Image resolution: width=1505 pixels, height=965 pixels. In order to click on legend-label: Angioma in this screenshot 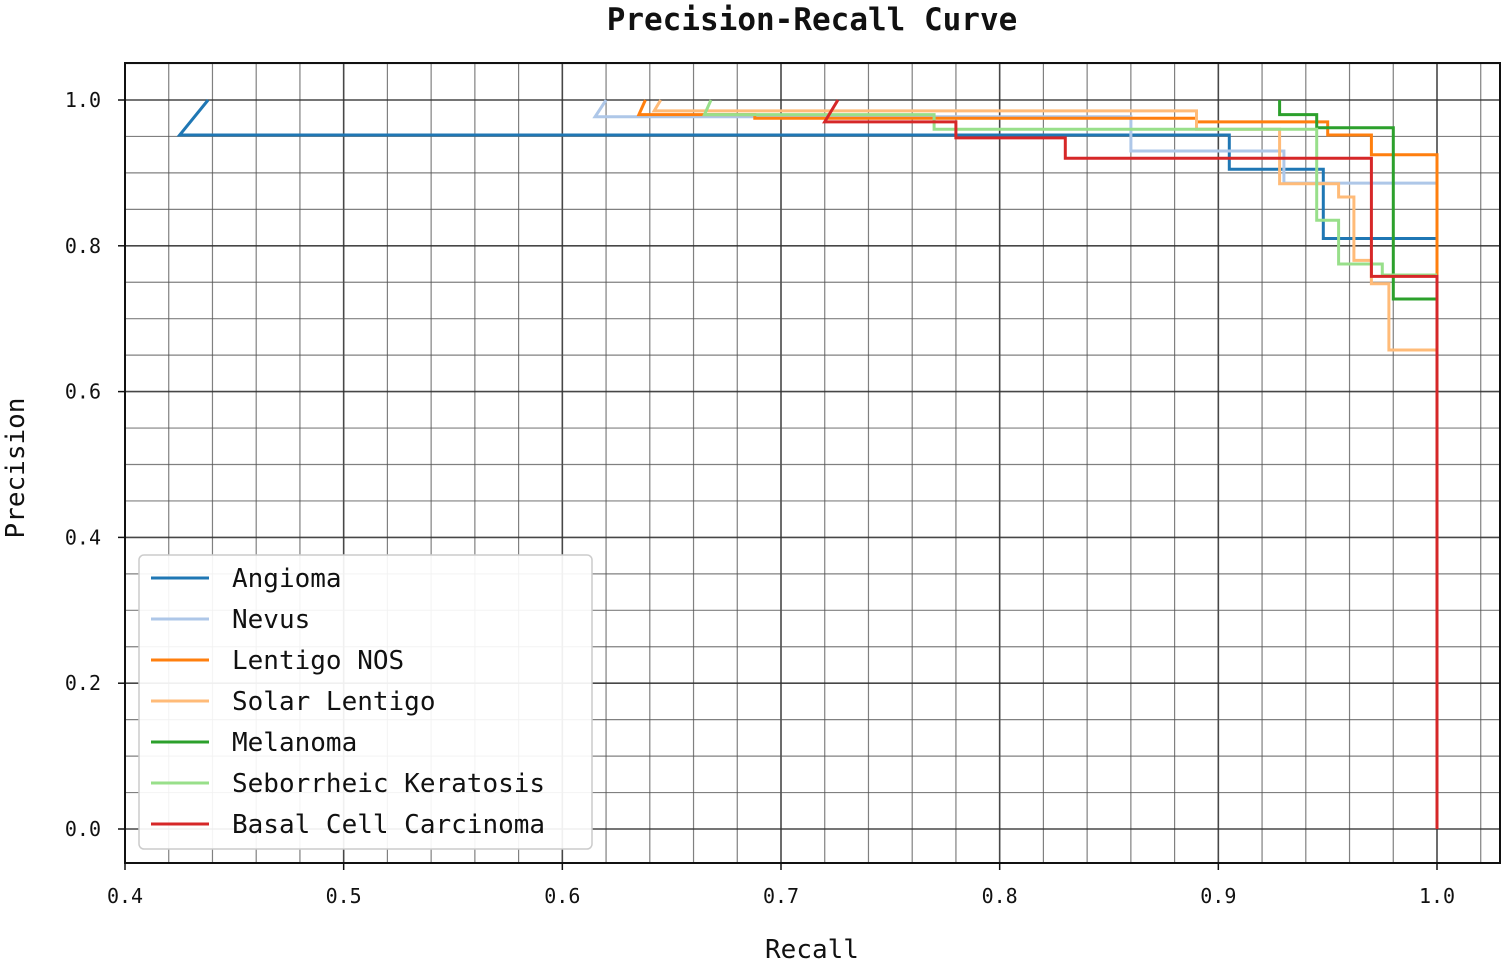, I will do `click(287, 579)`.